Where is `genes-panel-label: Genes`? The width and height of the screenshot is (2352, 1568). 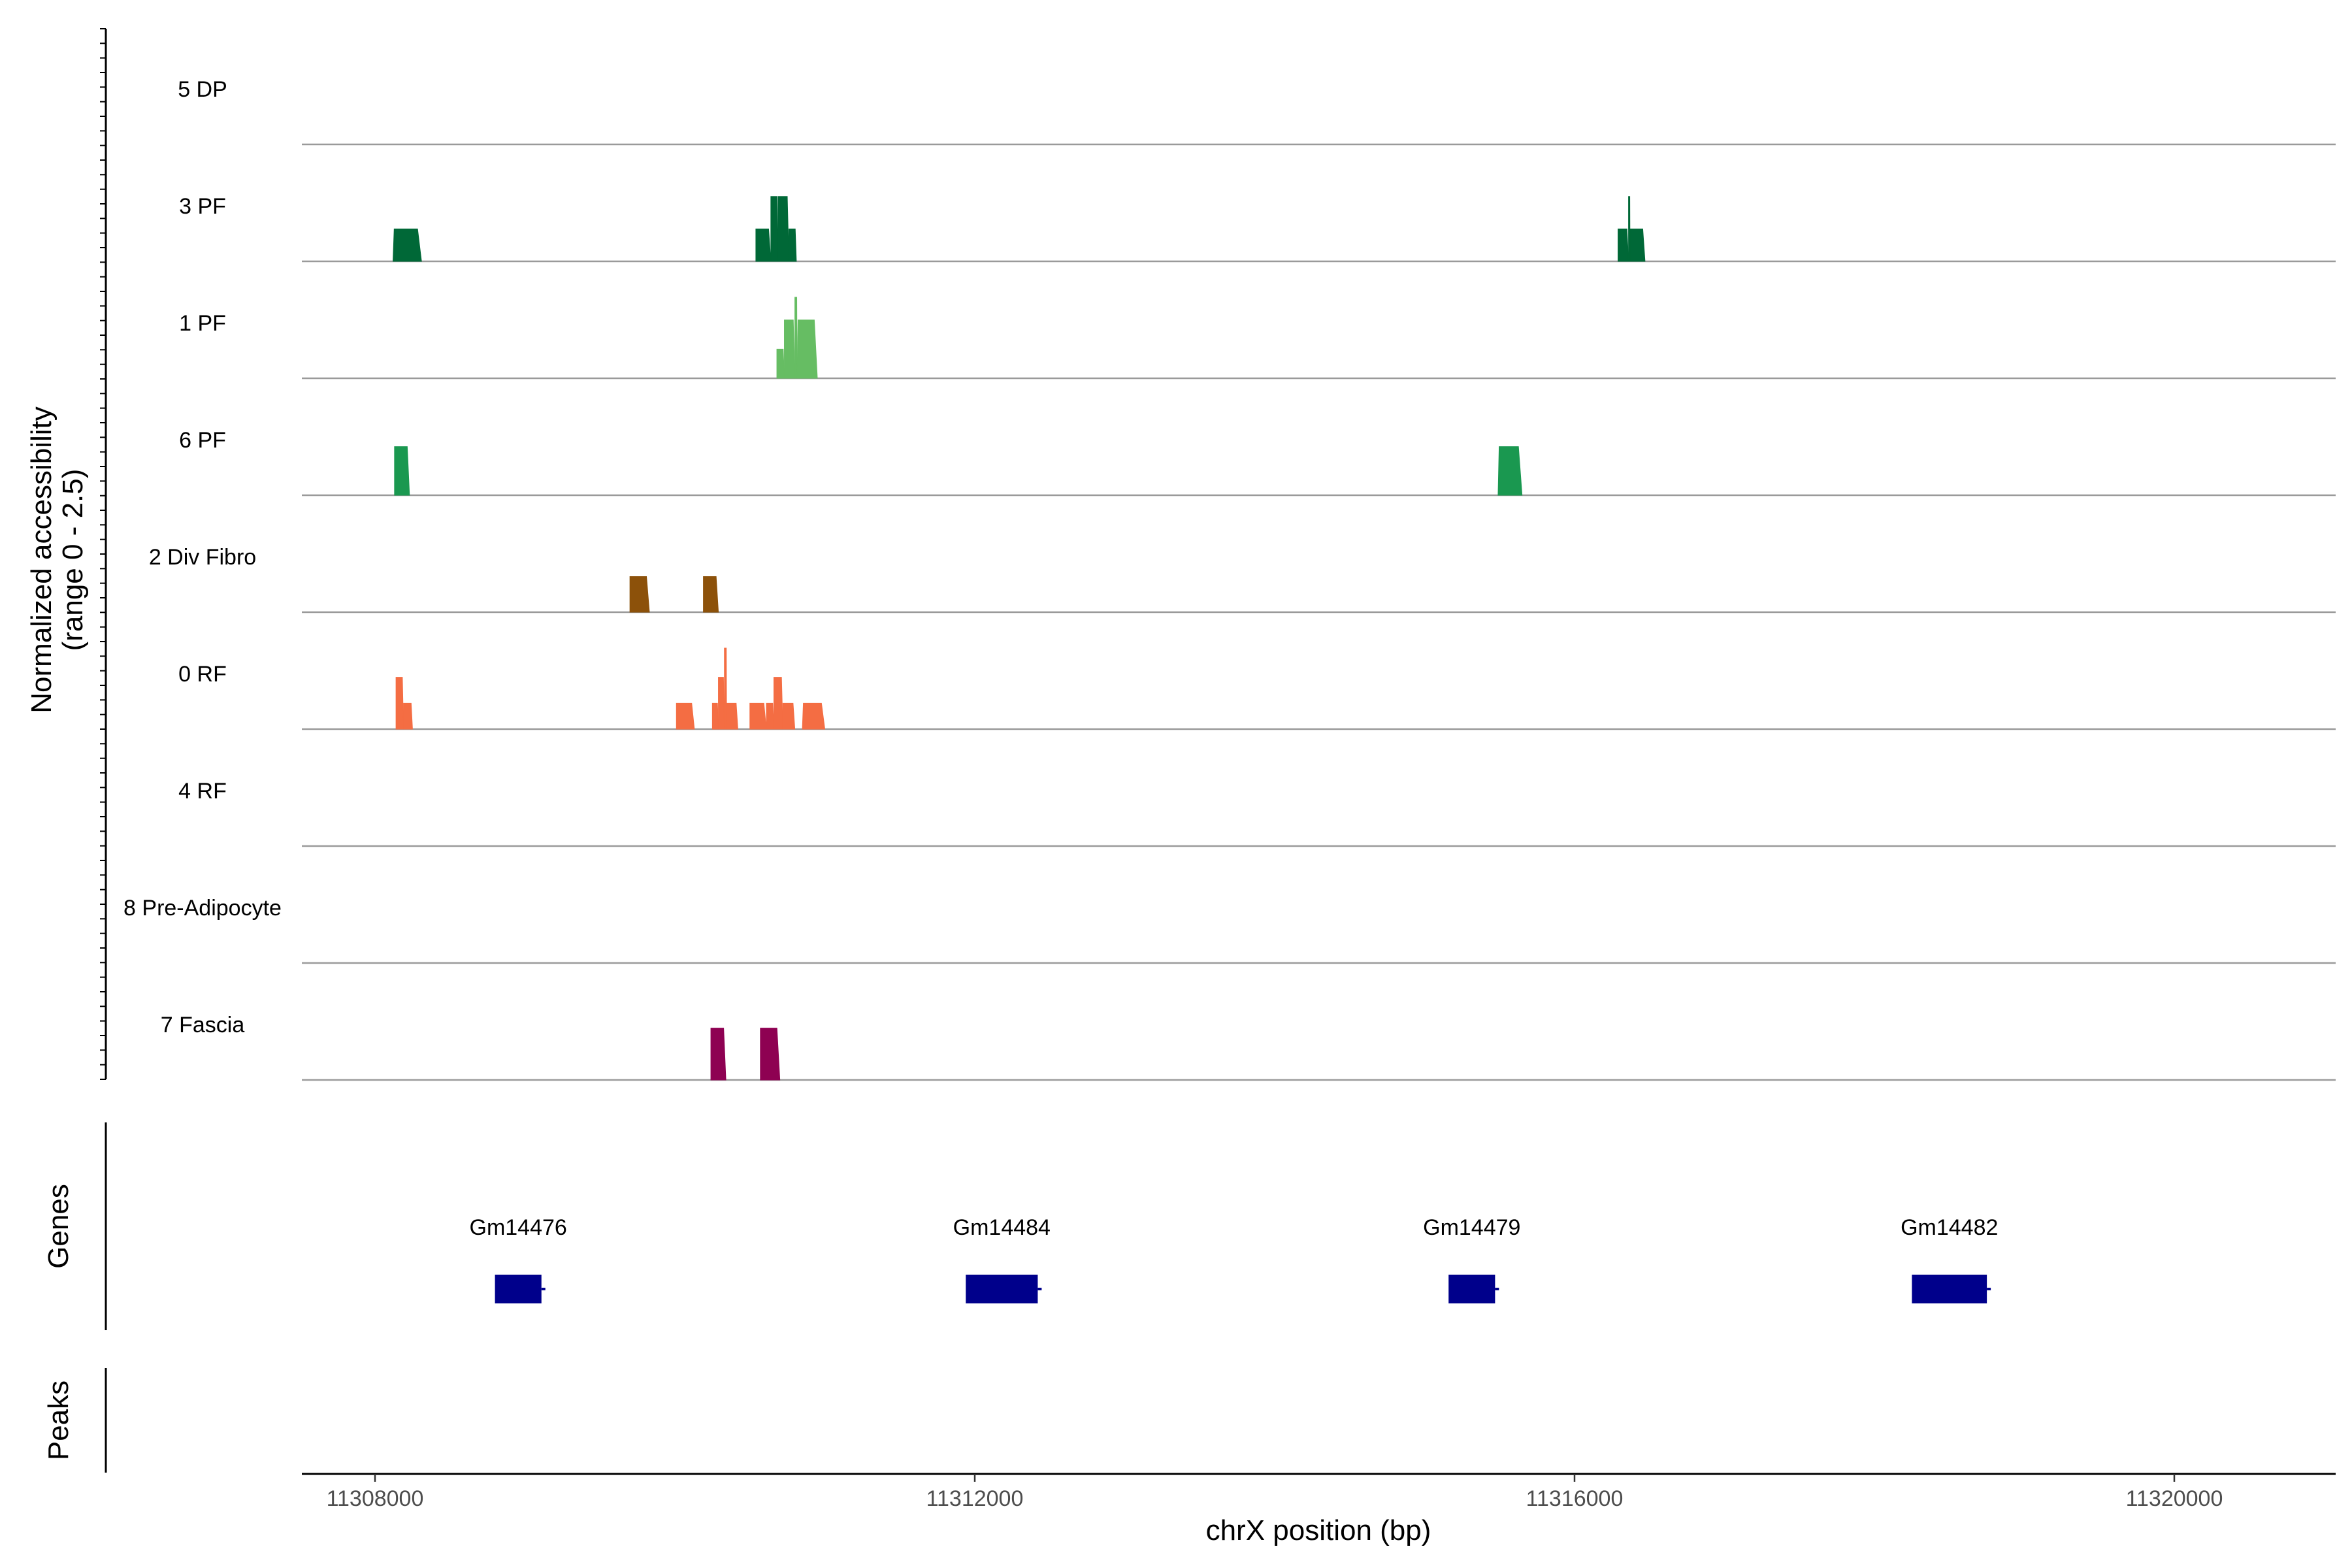
genes-panel-label: Genes is located at coordinates (58, 1226).